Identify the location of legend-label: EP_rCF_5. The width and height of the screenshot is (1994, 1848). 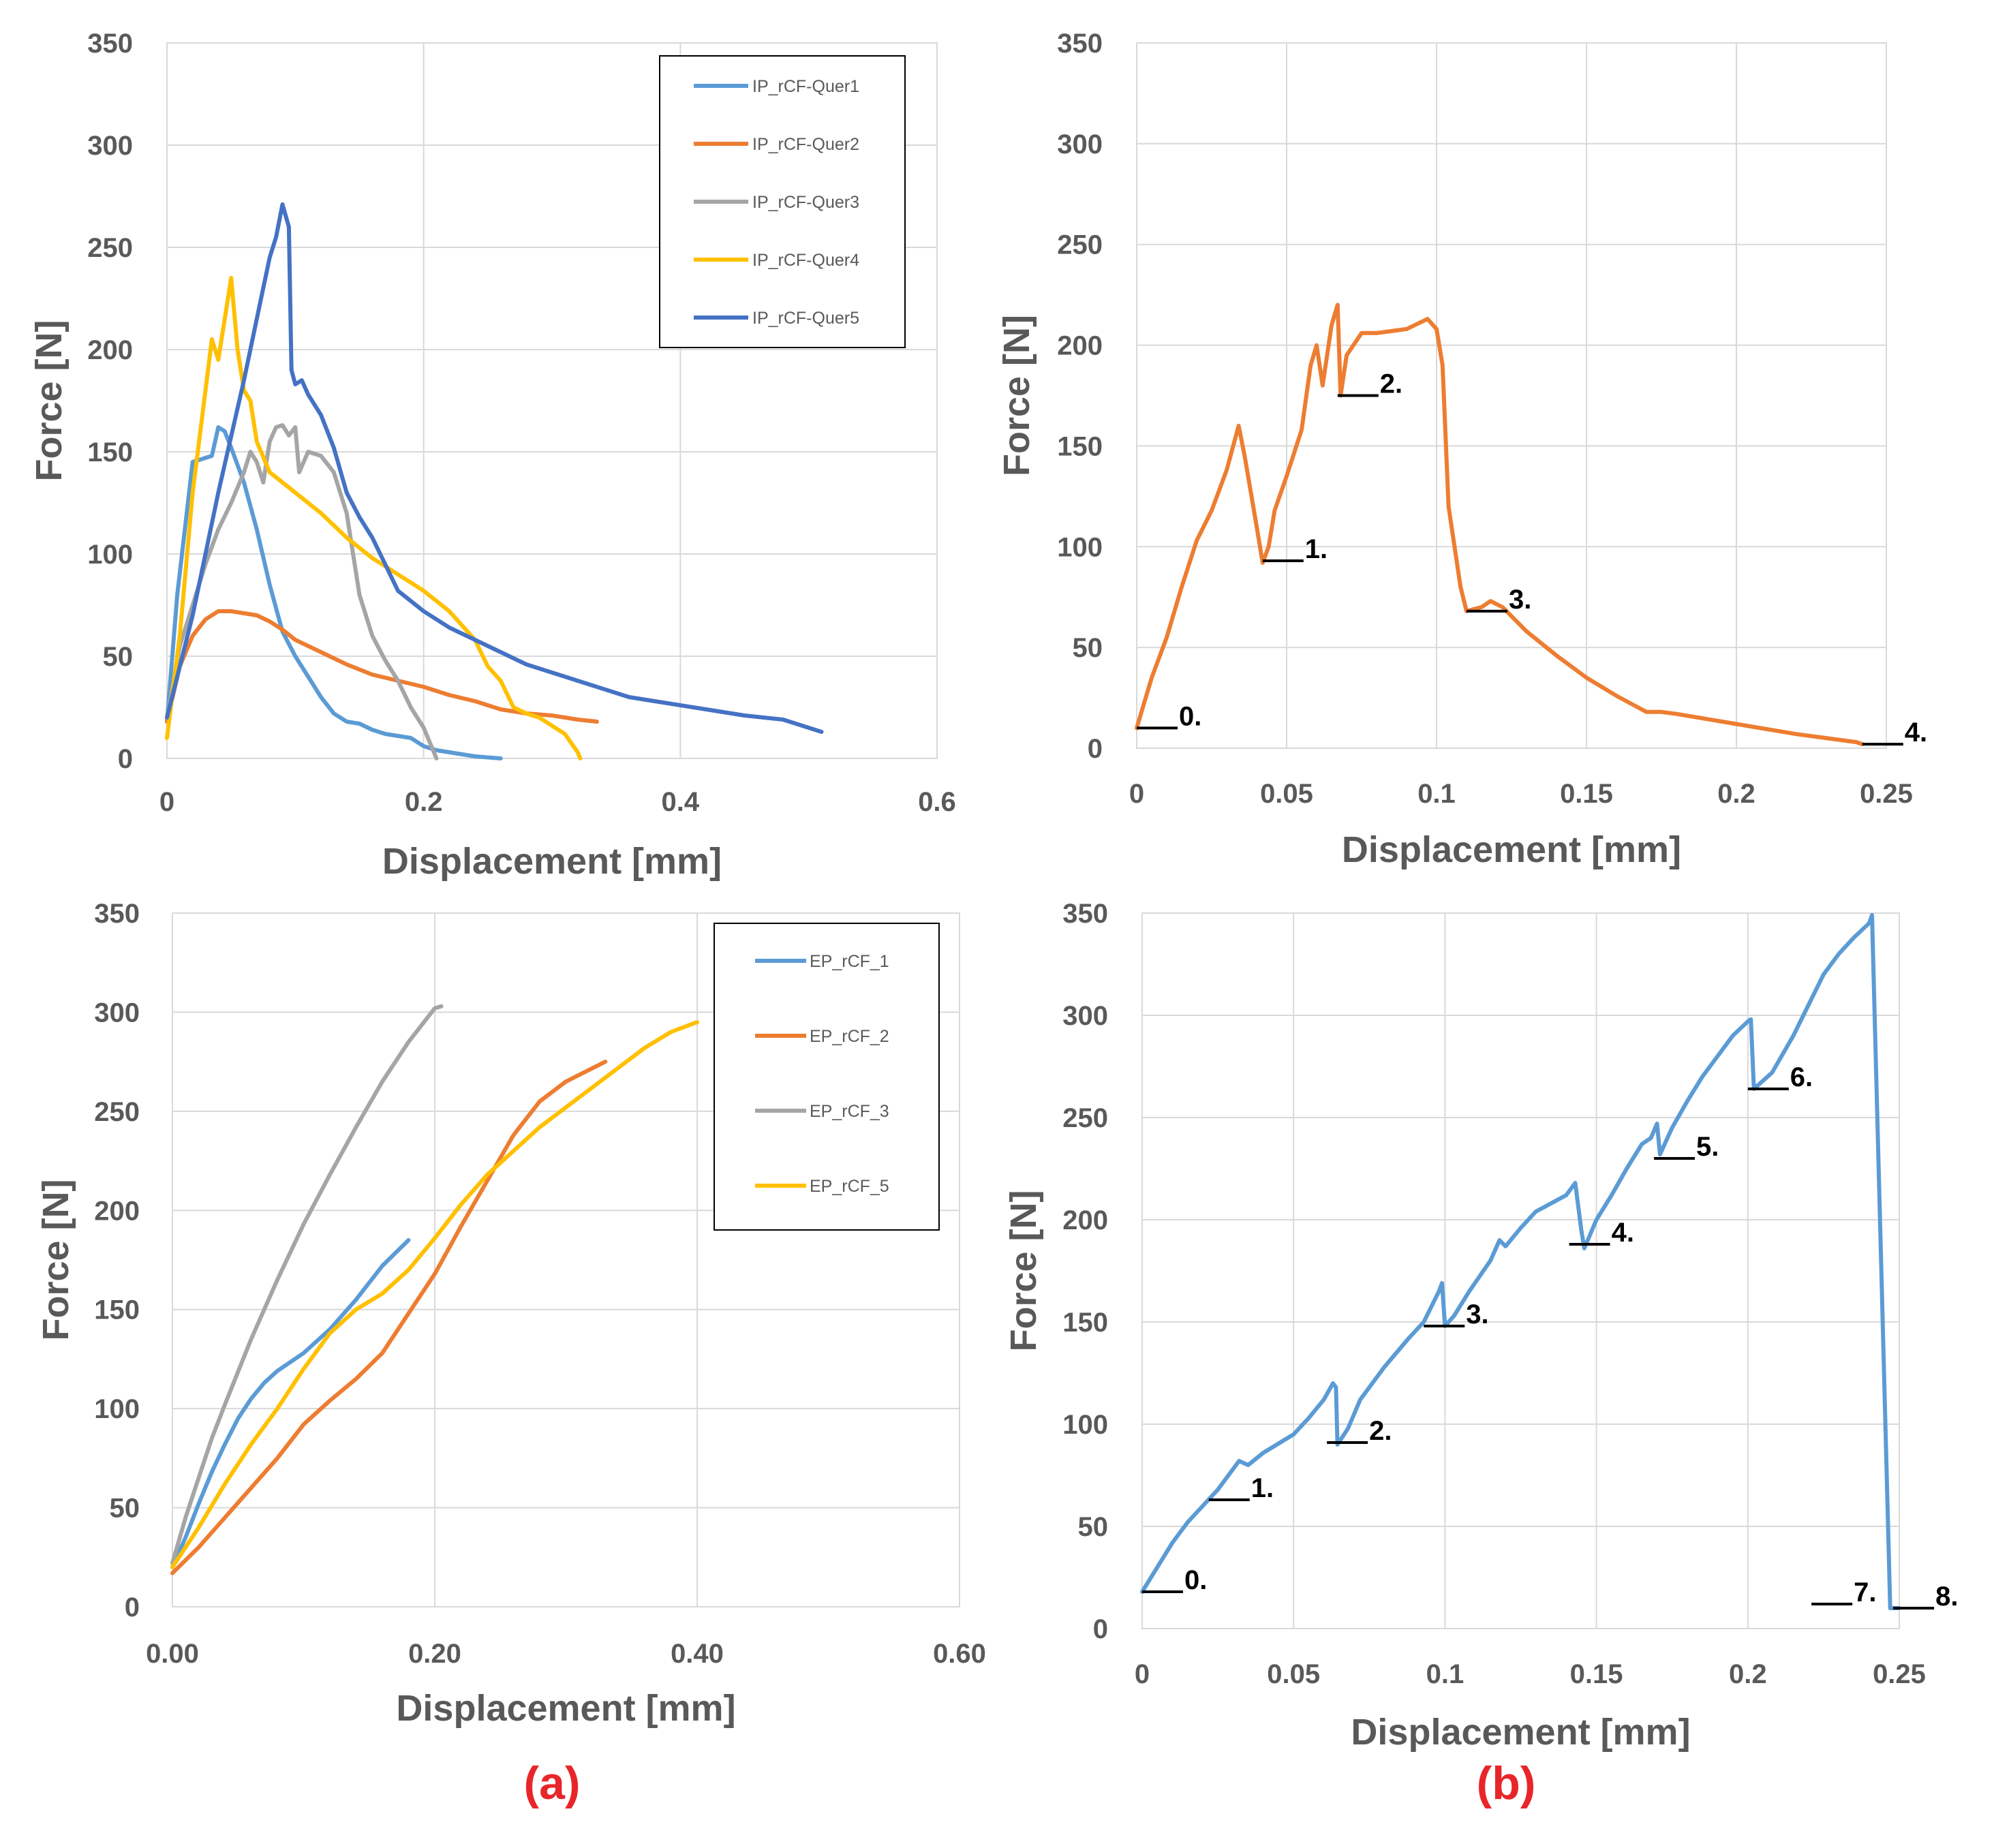
(849, 1186).